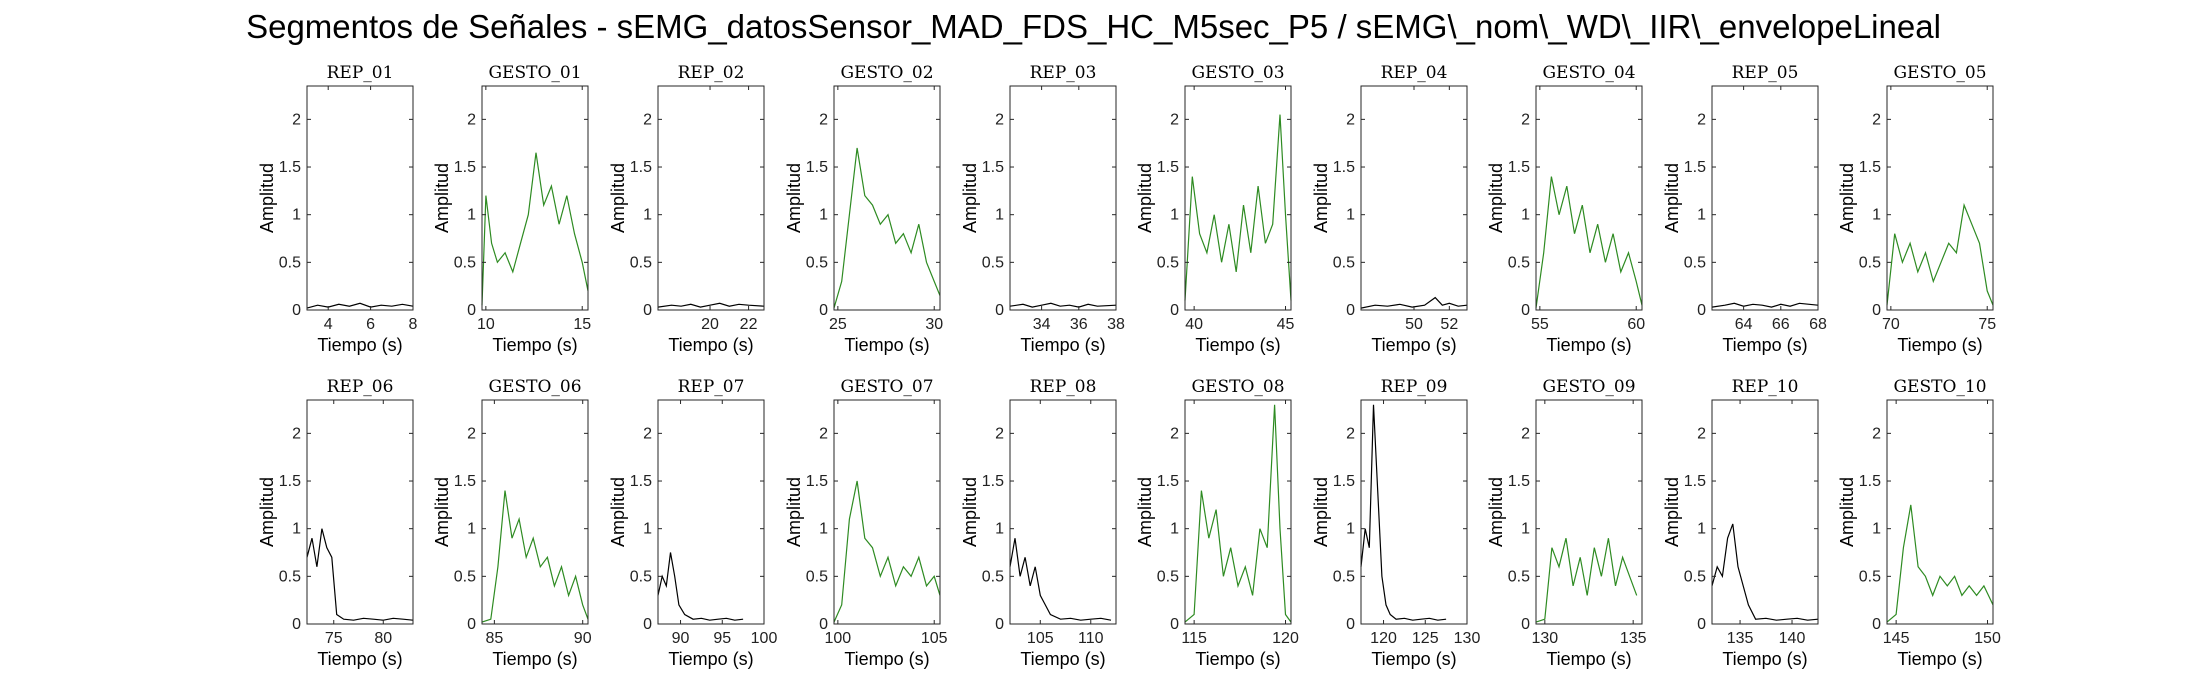 The height and width of the screenshot is (688, 2187). I want to click on subplot-title: REP_03, so click(1063, 73).